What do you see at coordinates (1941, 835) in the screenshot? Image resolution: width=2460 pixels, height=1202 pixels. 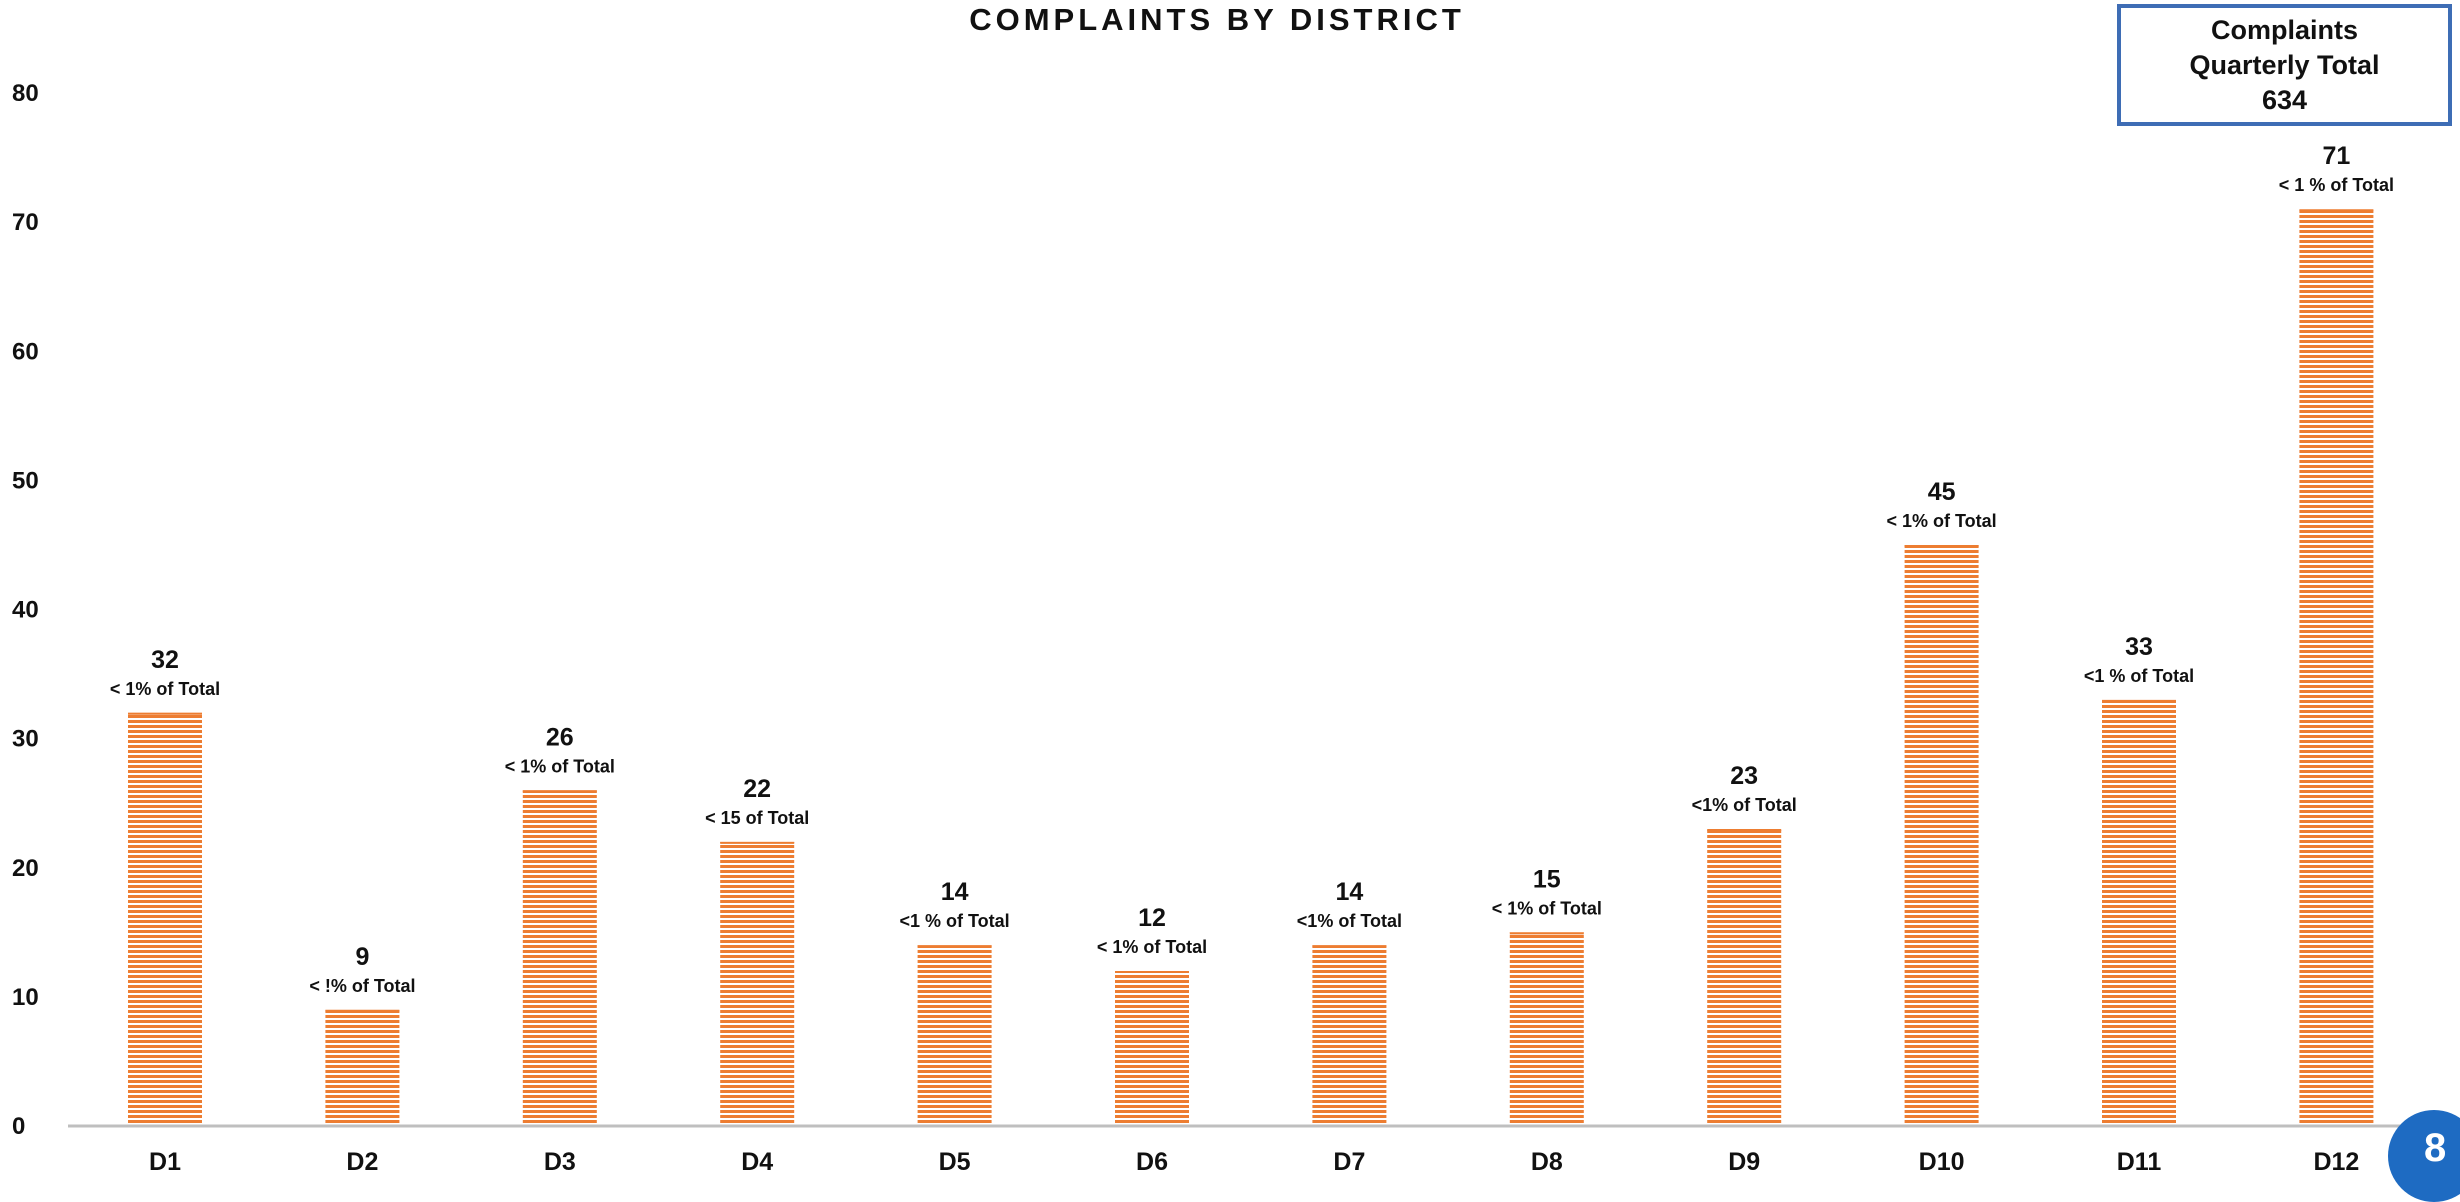 I see `bar-d10` at bounding box center [1941, 835].